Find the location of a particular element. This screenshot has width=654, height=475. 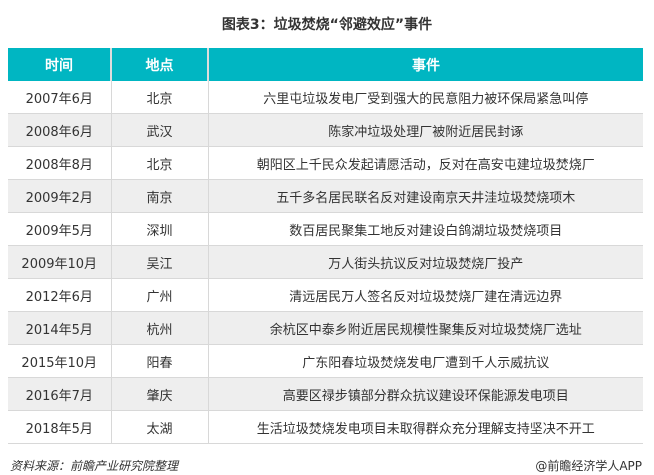

cell-location: 武汉 is located at coordinates (160, 130).